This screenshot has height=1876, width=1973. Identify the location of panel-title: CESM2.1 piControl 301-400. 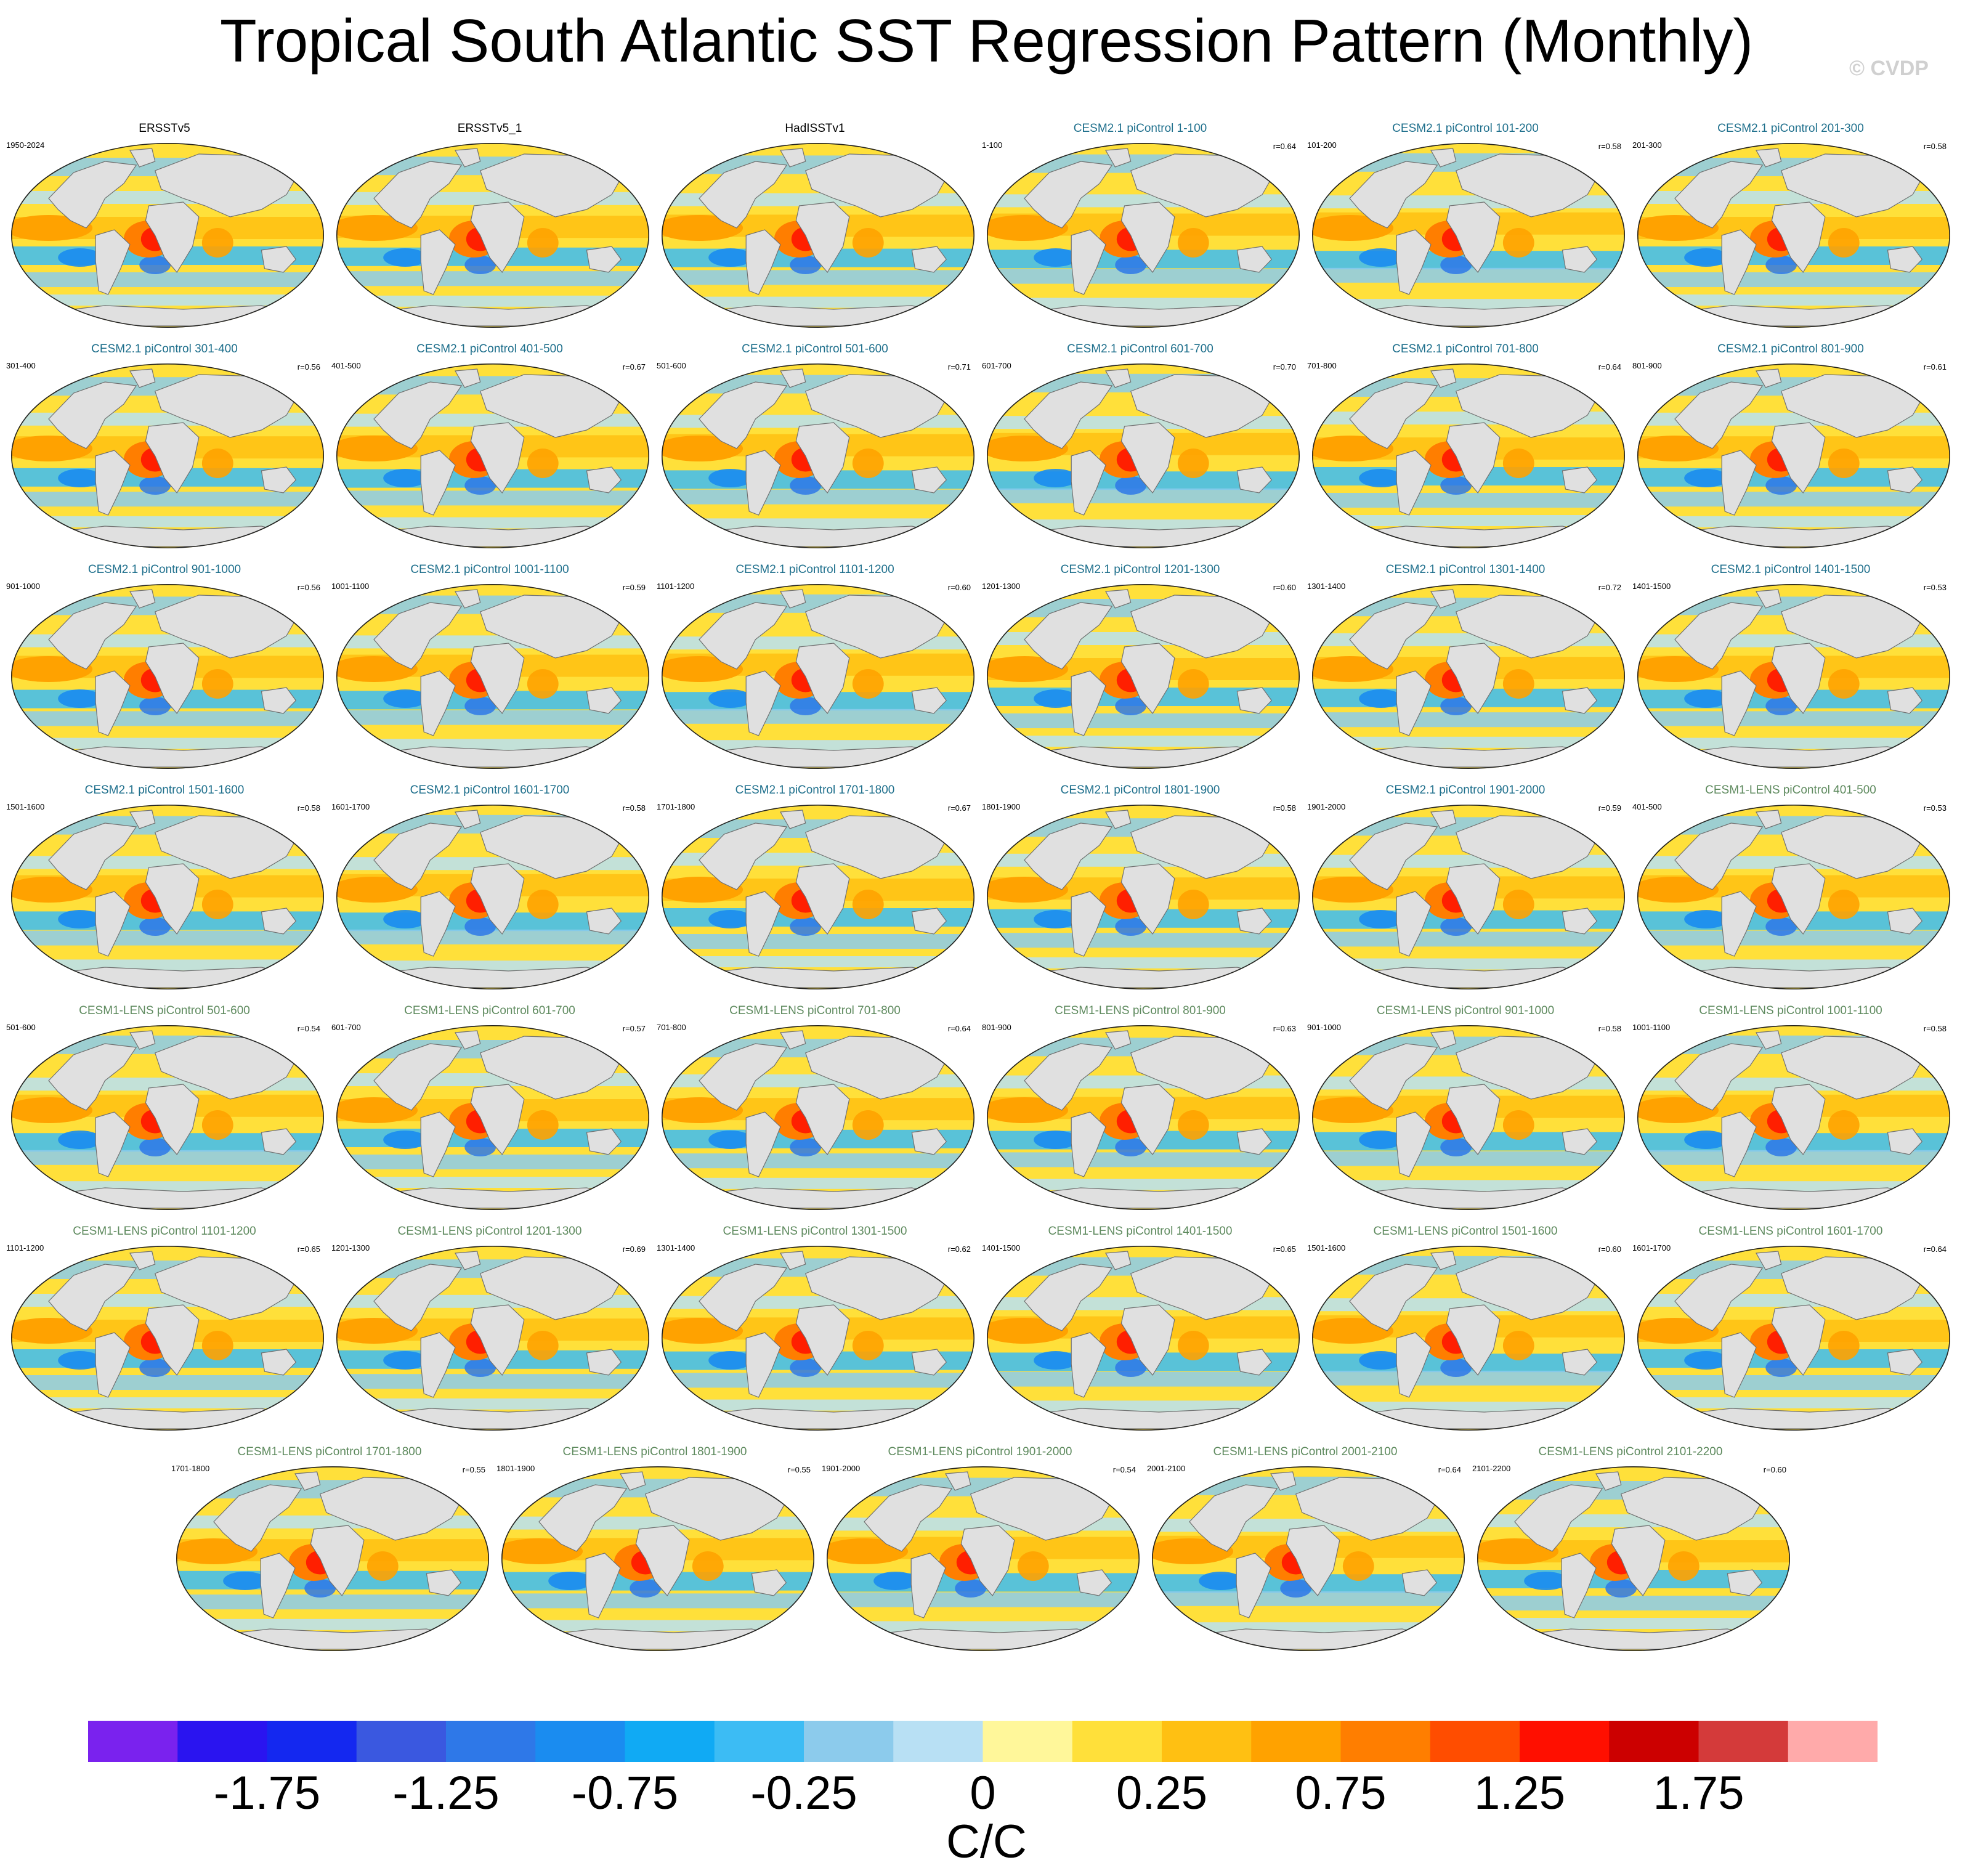
(164, 349).